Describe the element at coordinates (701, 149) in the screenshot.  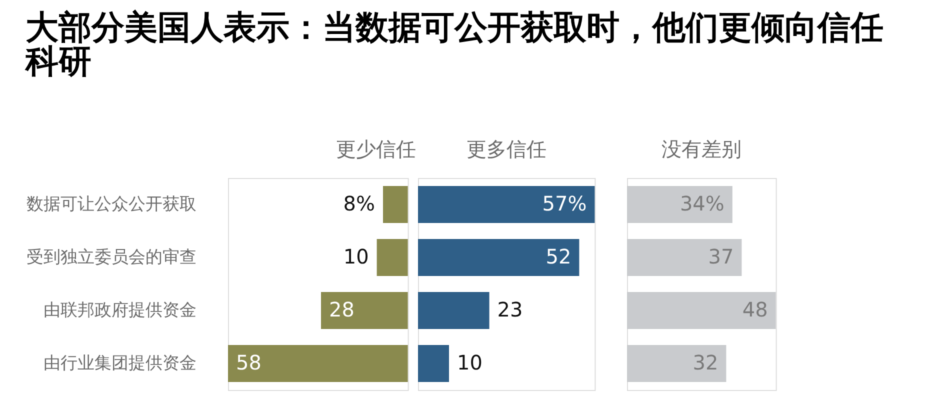
I see `series-label: 没有差别` at that location.